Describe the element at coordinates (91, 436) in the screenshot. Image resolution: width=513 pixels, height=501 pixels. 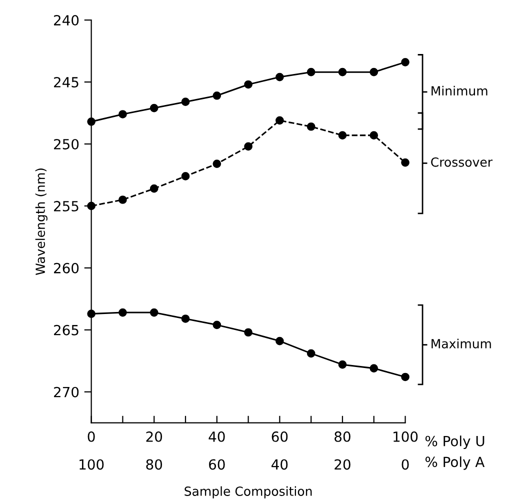
I see `x-tick-label: 0` at that location.